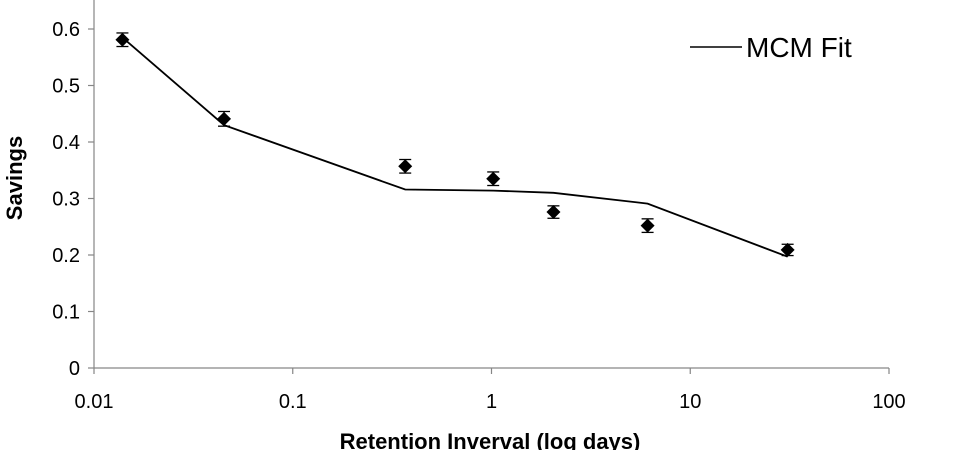  I want to click on y-tick-label: 0.6, so click(66, 30).